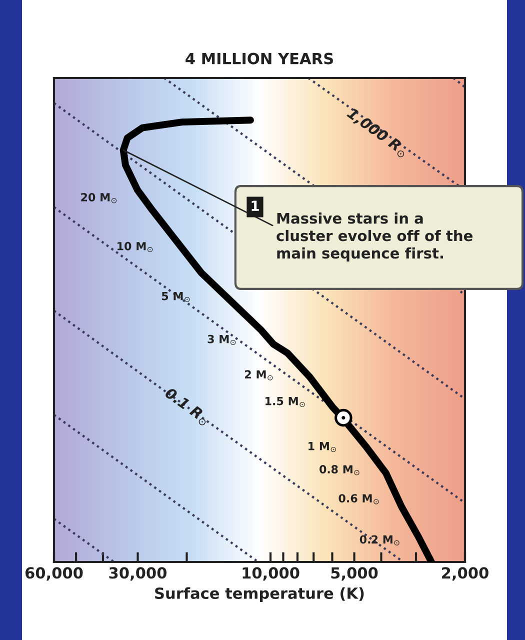 The width and height of the screenshot is (525, 640). I want to click on annotation: 0.2 M$_{⊙}$, so click(380, 540).